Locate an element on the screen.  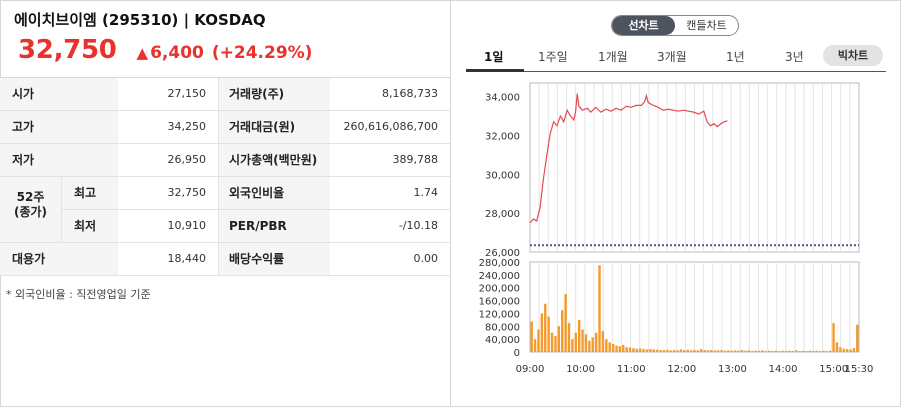
volume-tick-label: 0 is located at coordinates (517, 353).